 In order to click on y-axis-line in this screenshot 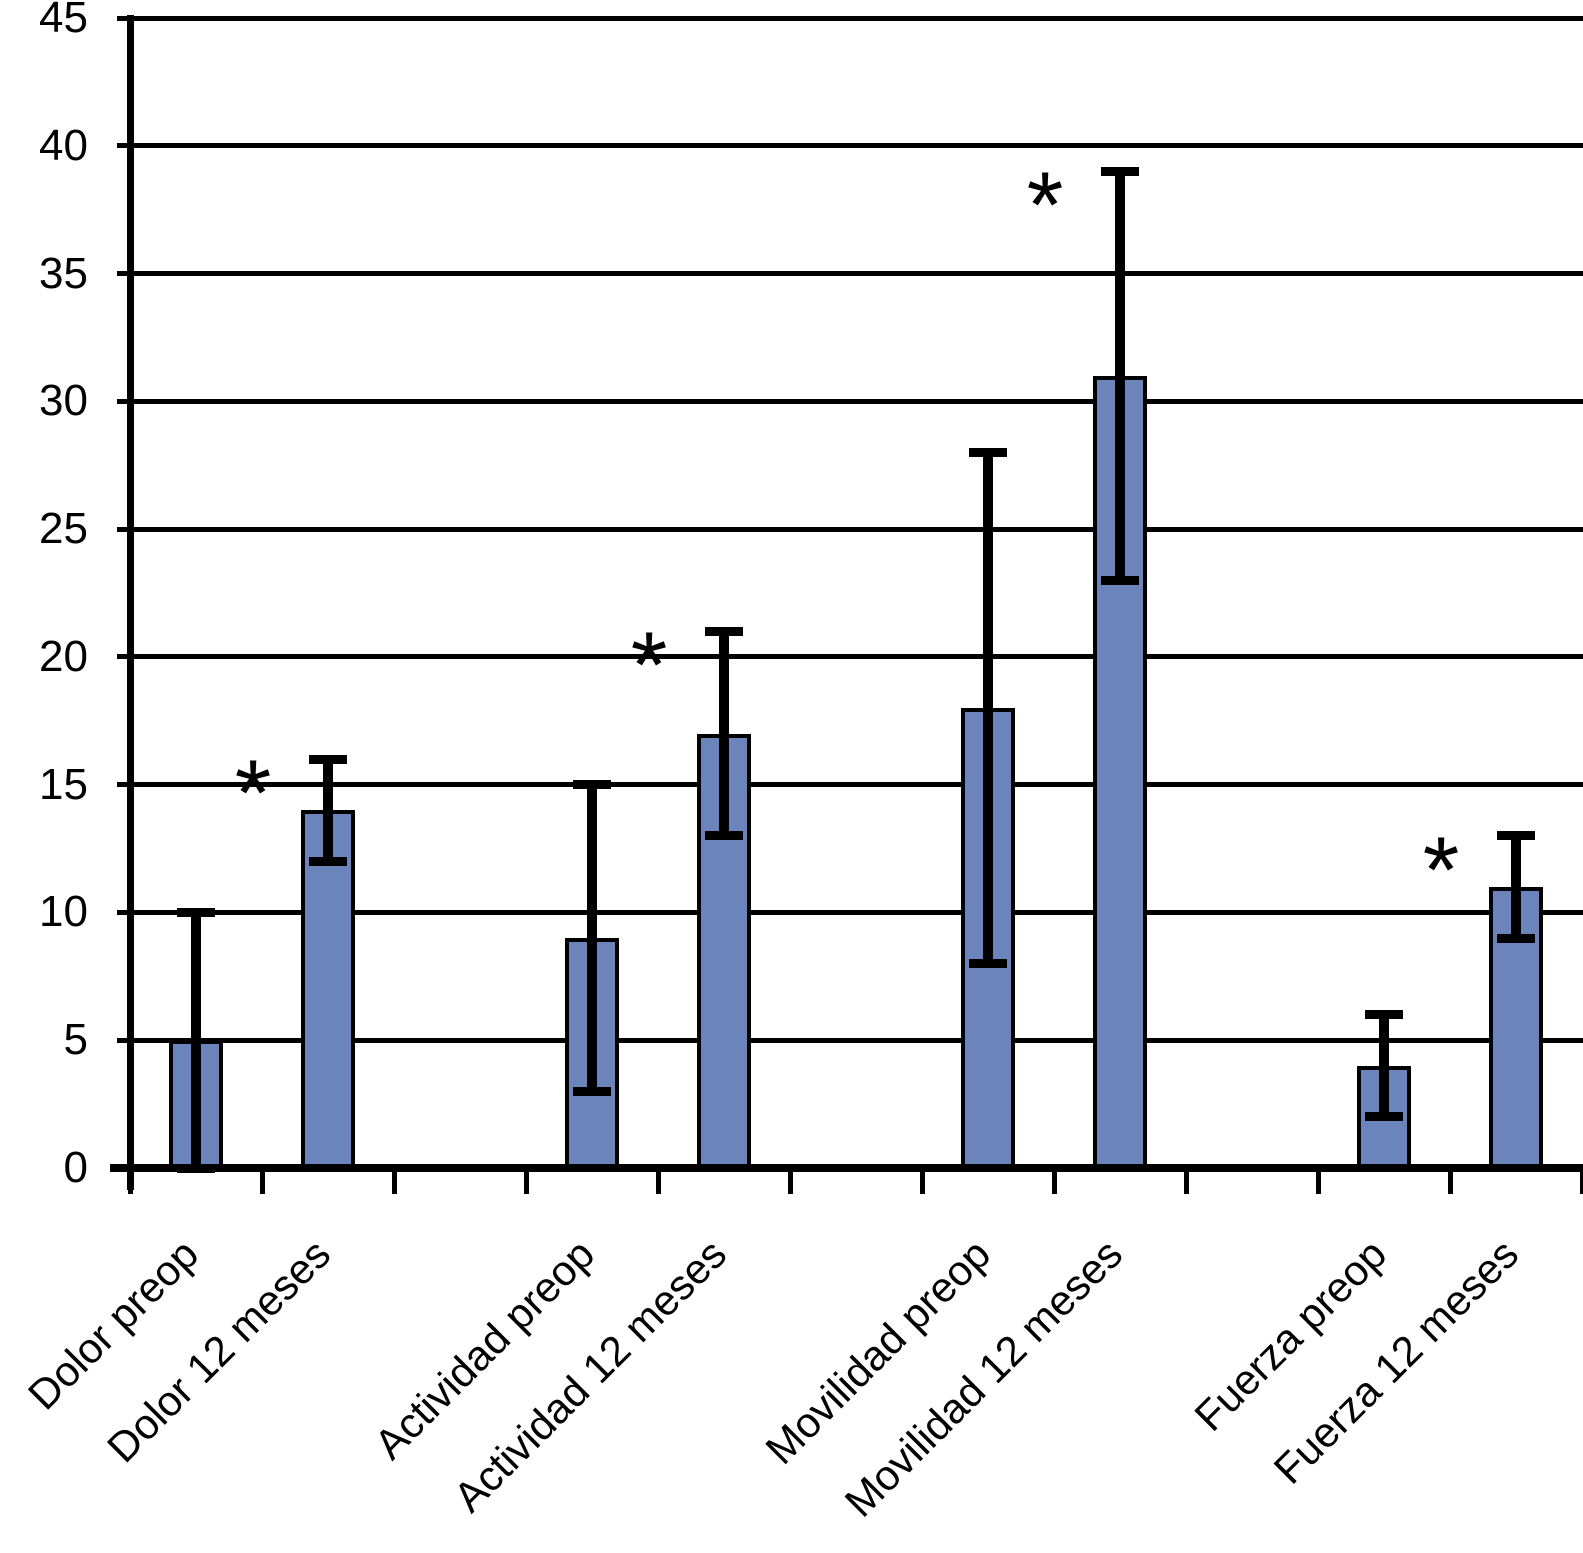, I will do `click(130, 602)`.